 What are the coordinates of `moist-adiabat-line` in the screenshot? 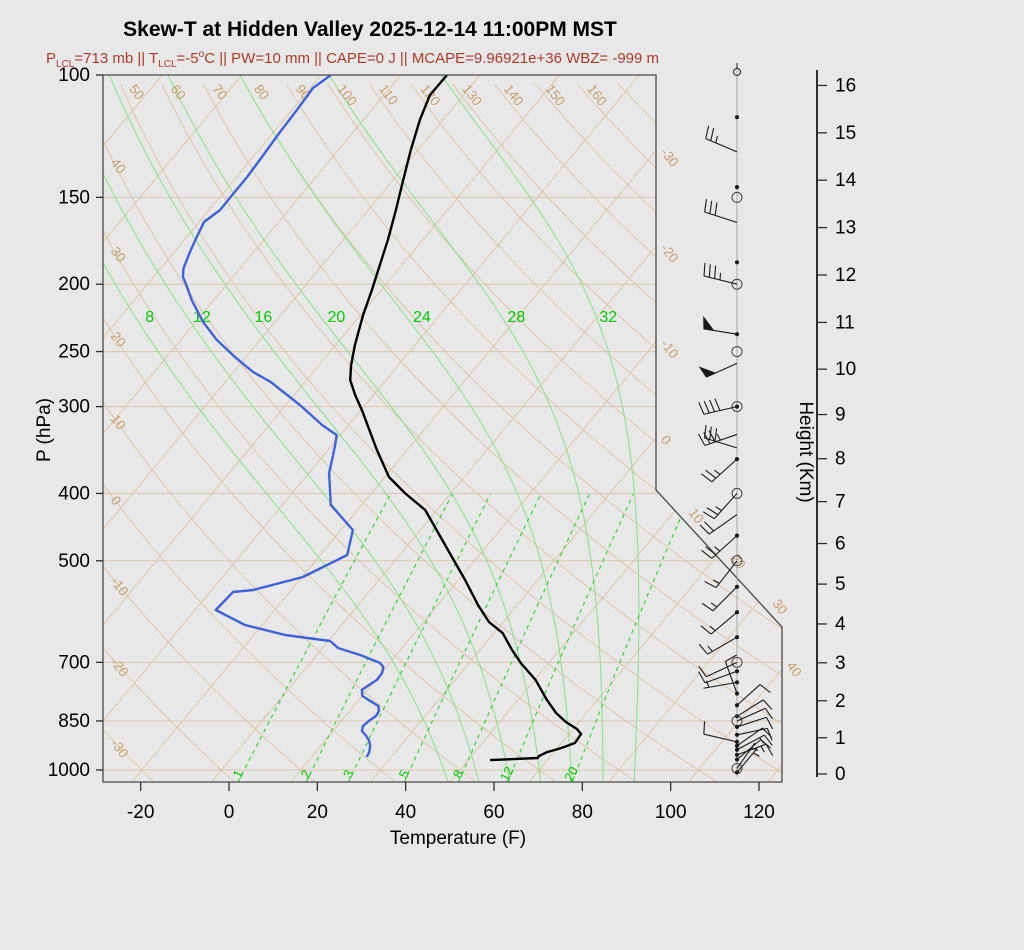 It's located at (540, 428).